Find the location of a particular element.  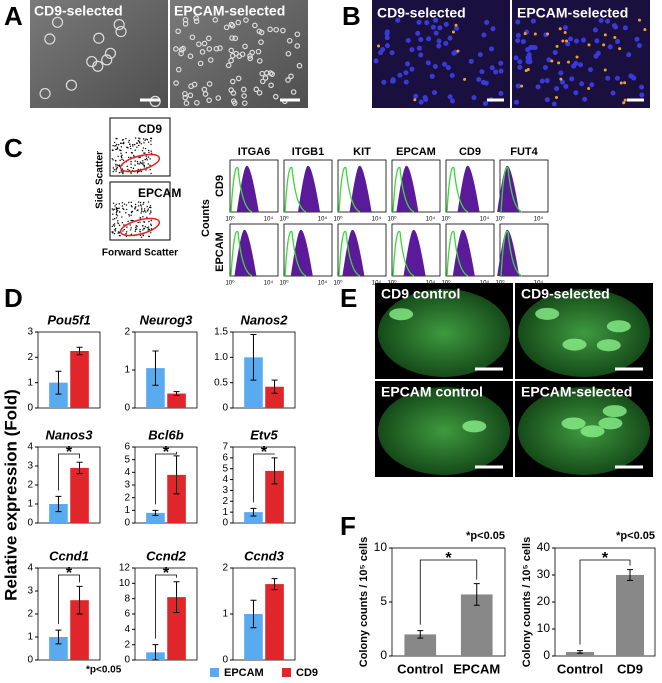

histogram-fill is located at coordinates (468, 188).